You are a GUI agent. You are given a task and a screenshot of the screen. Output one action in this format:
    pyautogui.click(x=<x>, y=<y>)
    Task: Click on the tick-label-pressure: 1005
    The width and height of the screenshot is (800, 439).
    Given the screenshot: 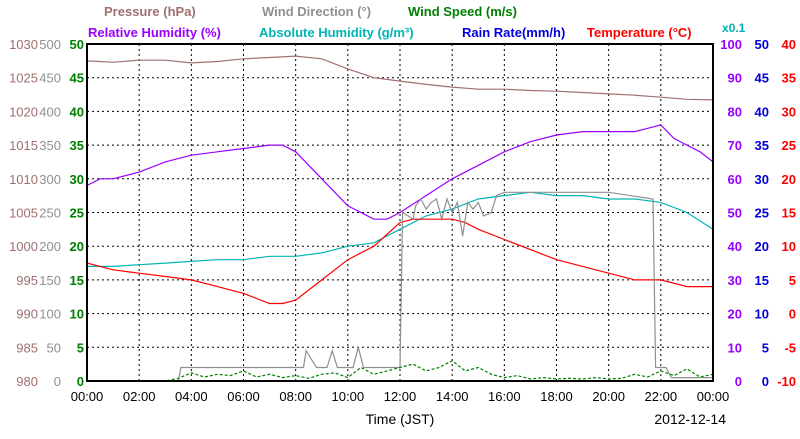 What is the action you would take?
    pyautogui.click(x=23, y=213)
    